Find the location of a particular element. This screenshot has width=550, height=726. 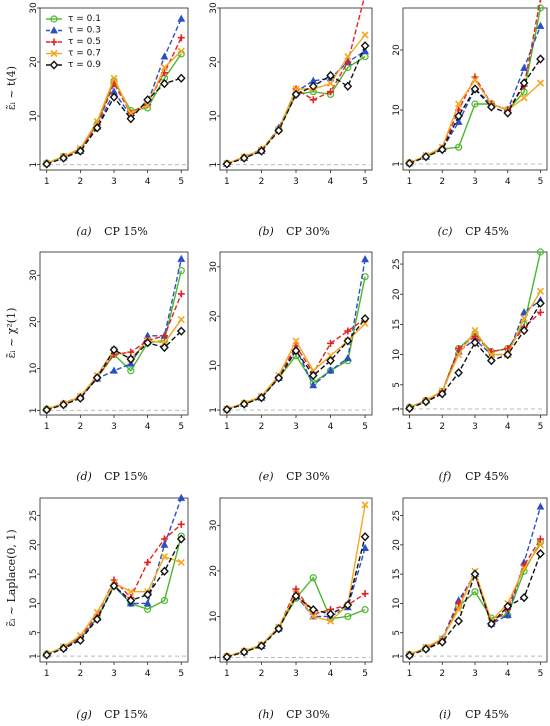

caption-text: CP 45% is located at coordinates (487, 231).